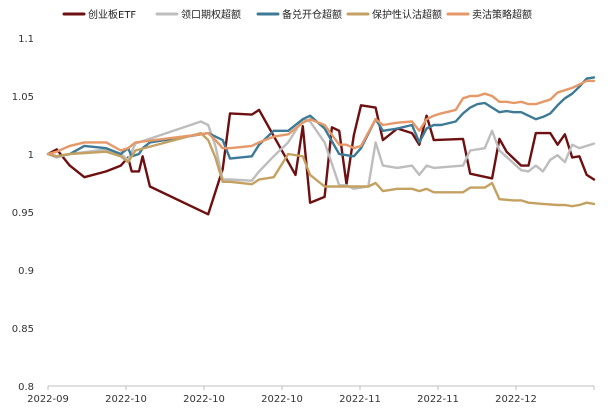 The width and height of the screenshot is (614, 419). What do you see at coordinates (407, 14) in the screenshot?
I see `legend-label: 保护性认沽超额` at bounding box center [407, 14].